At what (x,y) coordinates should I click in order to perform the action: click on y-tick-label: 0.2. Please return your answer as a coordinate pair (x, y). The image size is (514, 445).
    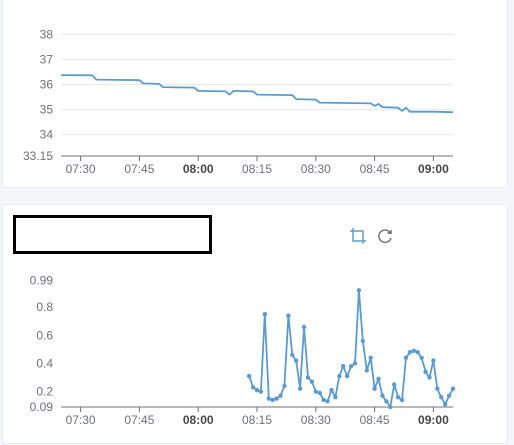
    Looking at the image, I should click on (44, 392).